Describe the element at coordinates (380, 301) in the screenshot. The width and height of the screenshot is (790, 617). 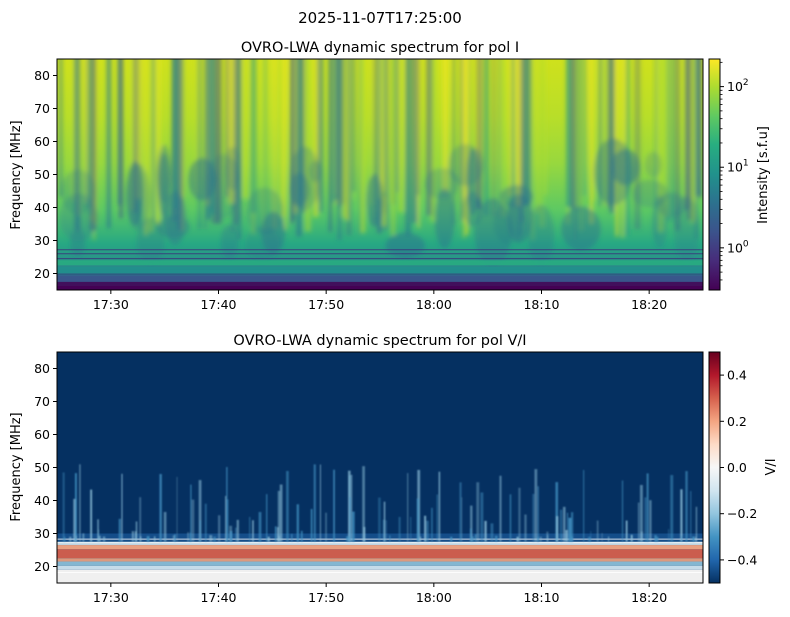
I see `panel-1-x-axis: 17:30 17:40 17:50 18:00 18:10 18:20` at that location.